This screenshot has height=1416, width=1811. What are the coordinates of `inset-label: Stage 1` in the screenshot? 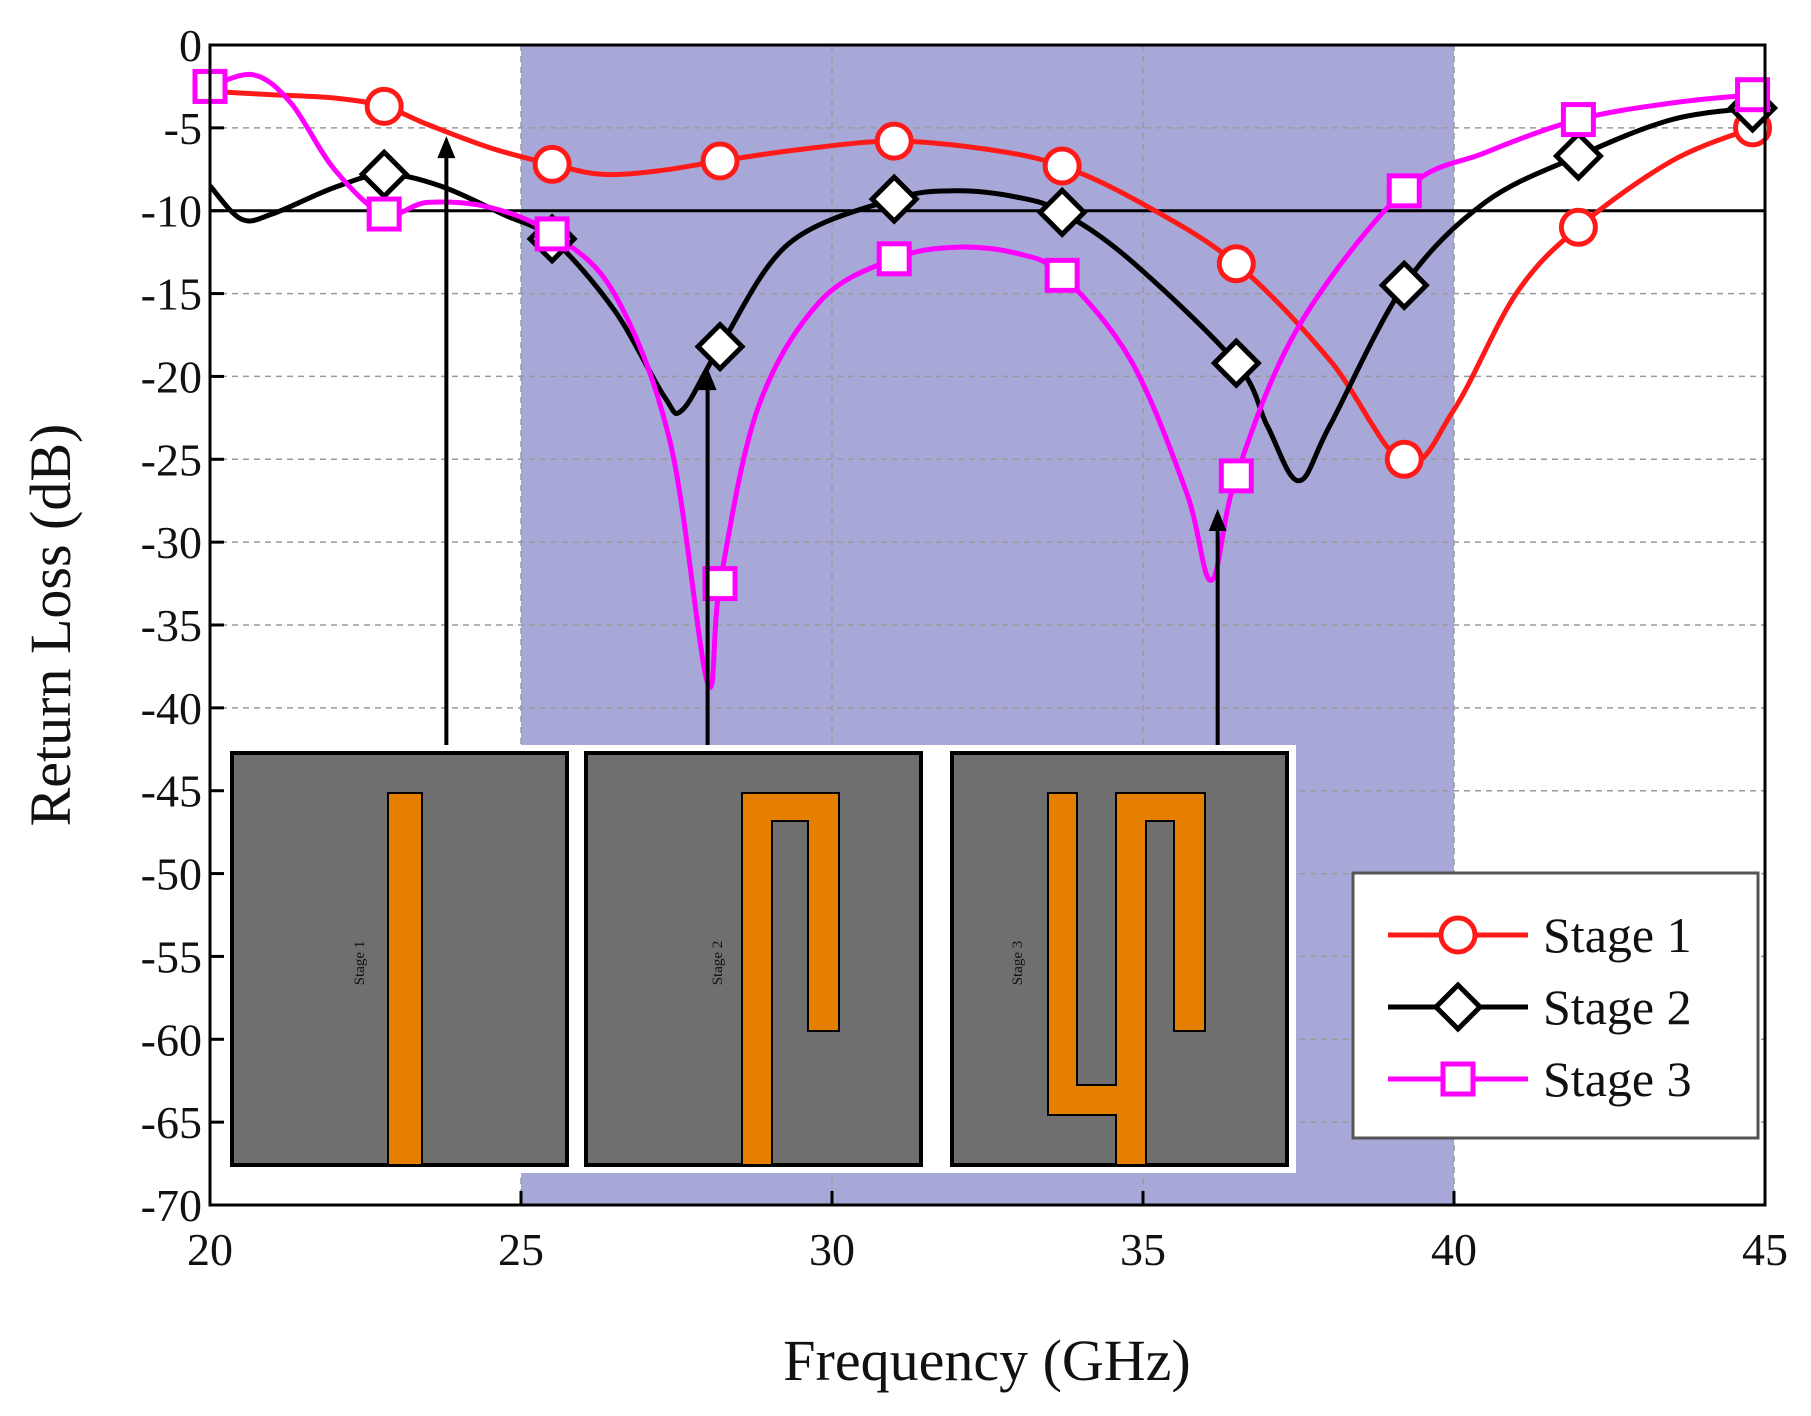 It's located at (360, 963).